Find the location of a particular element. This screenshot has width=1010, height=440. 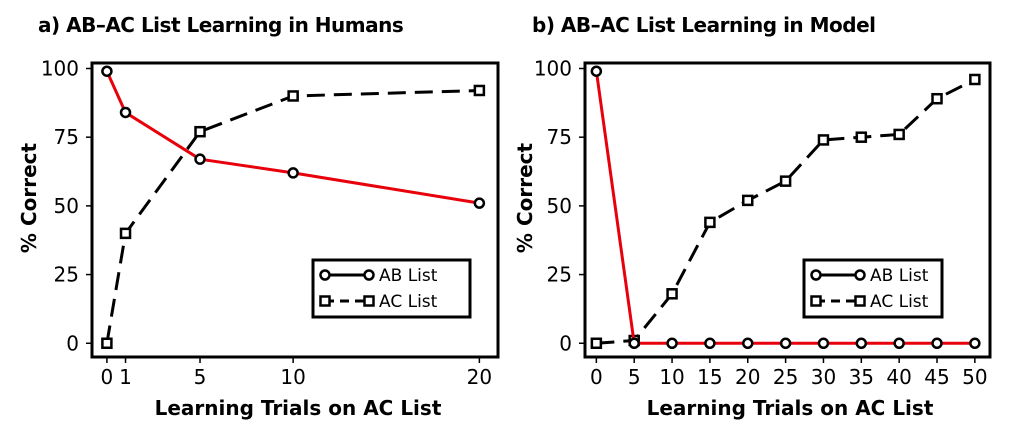

x-tick-label: 15 is located at coordinates (709, 377).